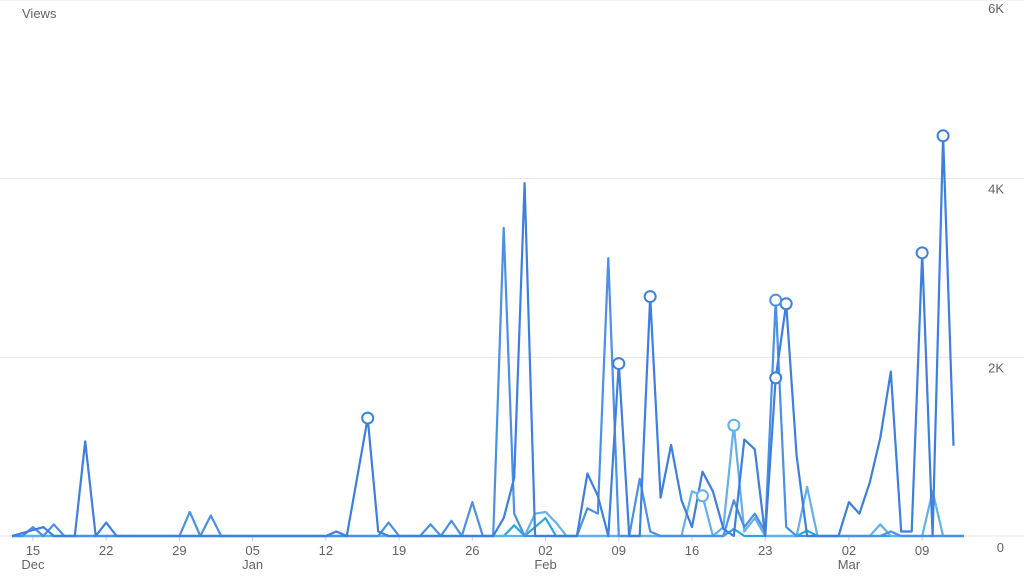  I want to click on x-tick-label: 19, so click(399, 550).